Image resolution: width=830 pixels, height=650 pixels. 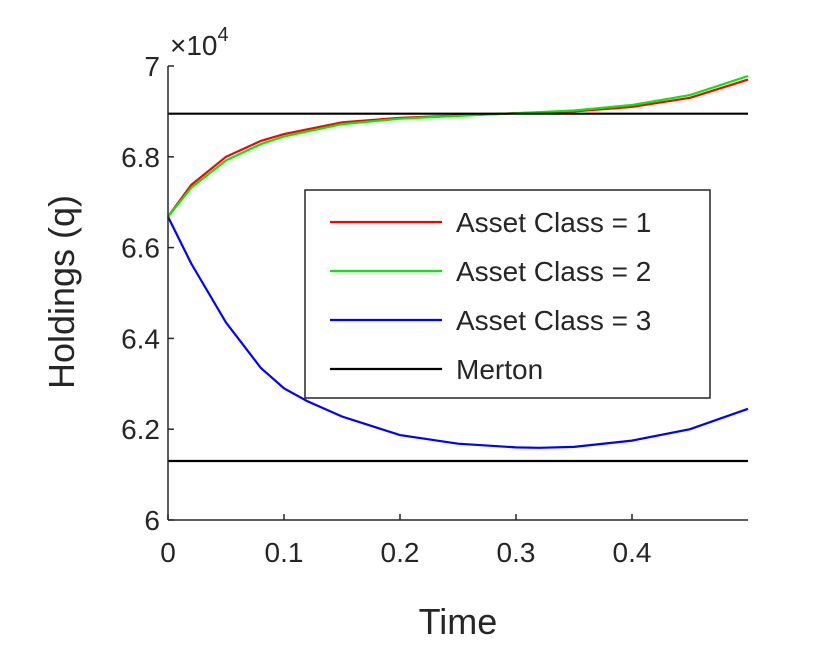 What do you see at coordinates (400, 552) in the screenshot?
I see `x-tick-label: 0.2` at bounding box center [400, 552].